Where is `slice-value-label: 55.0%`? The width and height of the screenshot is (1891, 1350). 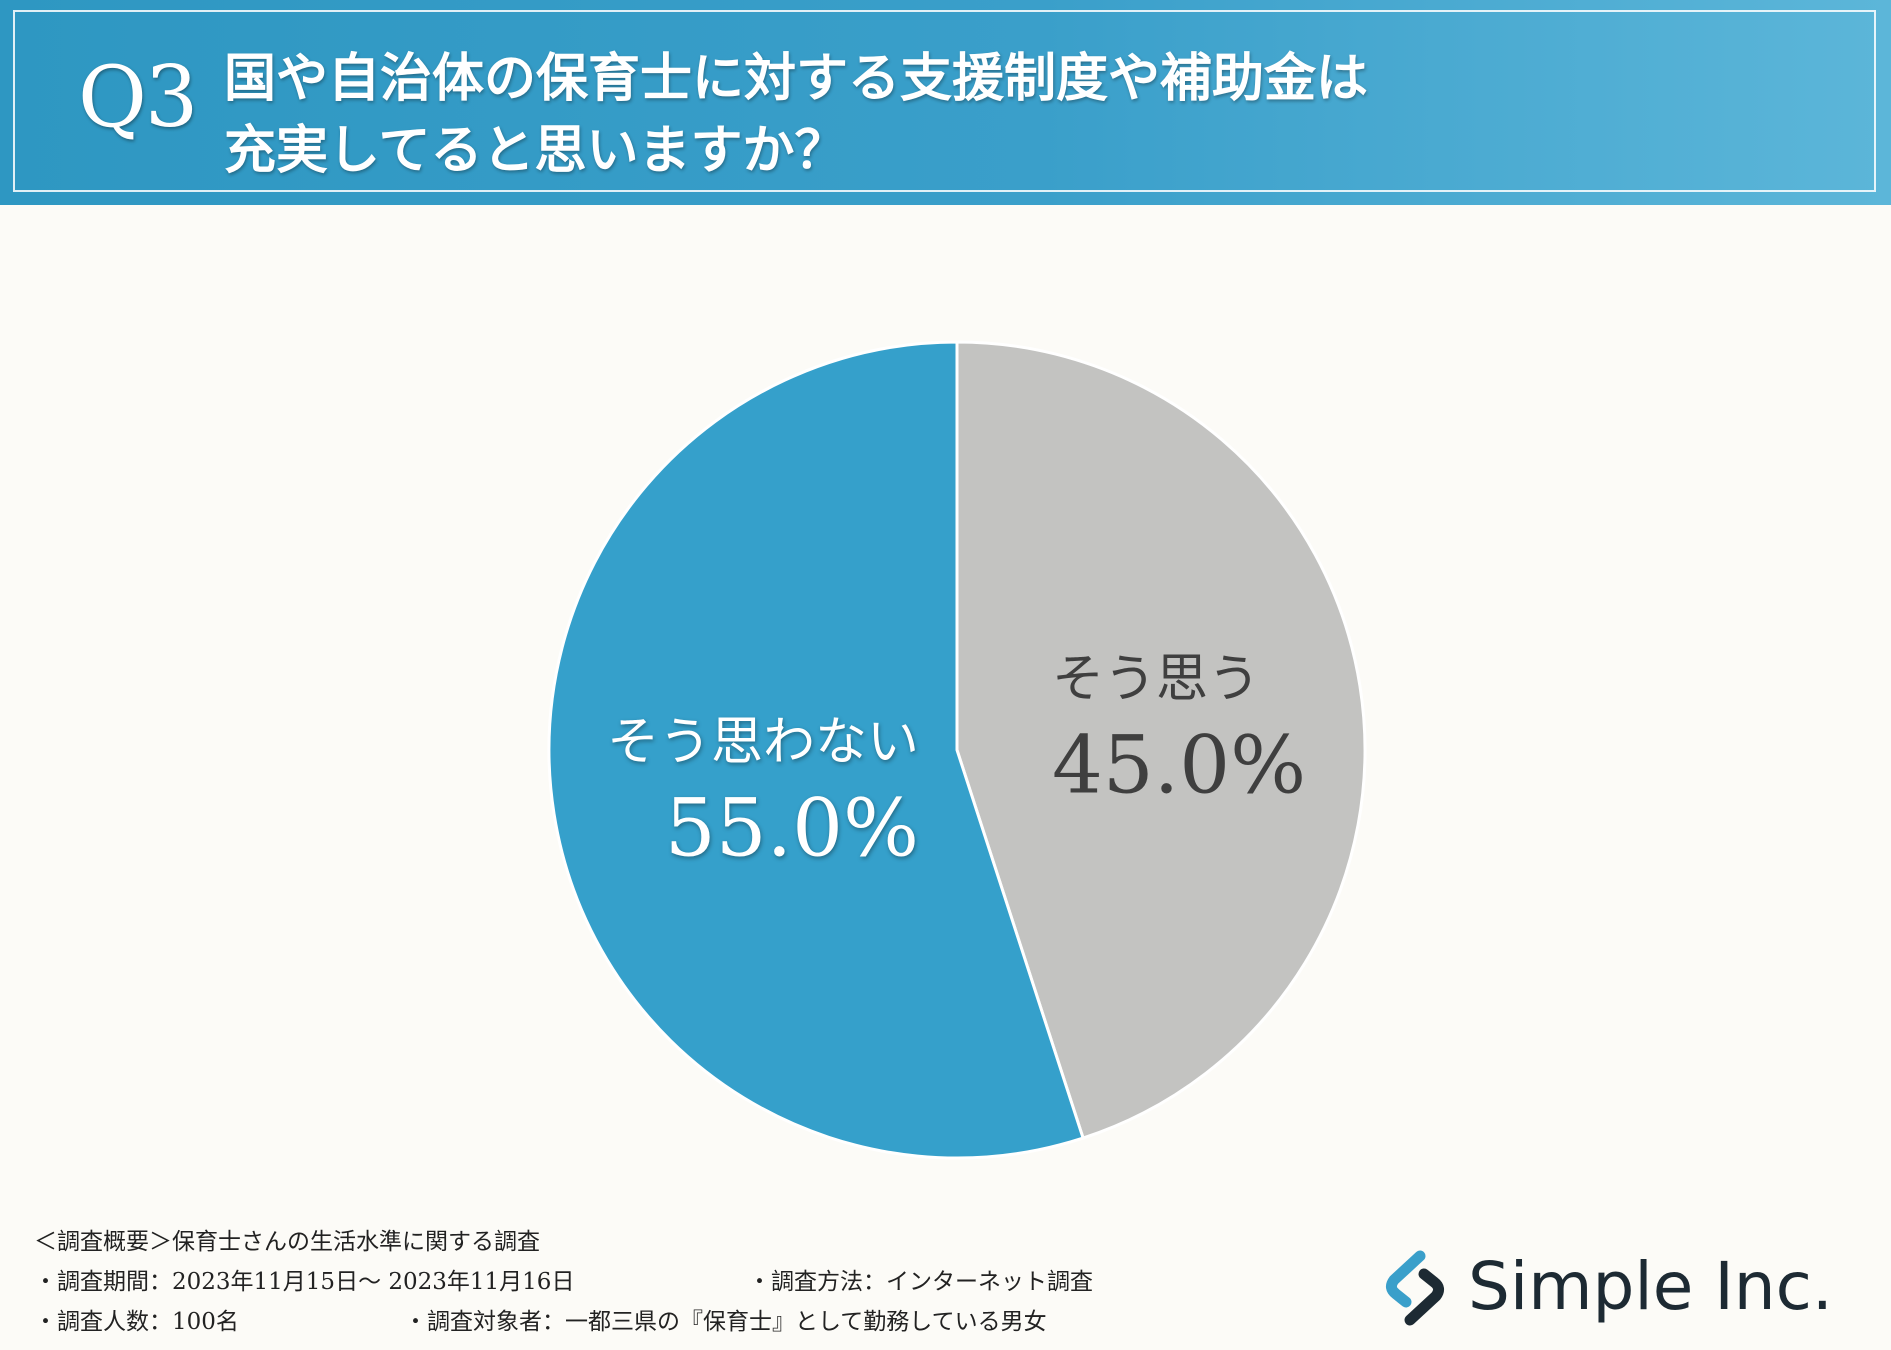
slice-value-label: 55.0% is located at coordinates (792, 827).